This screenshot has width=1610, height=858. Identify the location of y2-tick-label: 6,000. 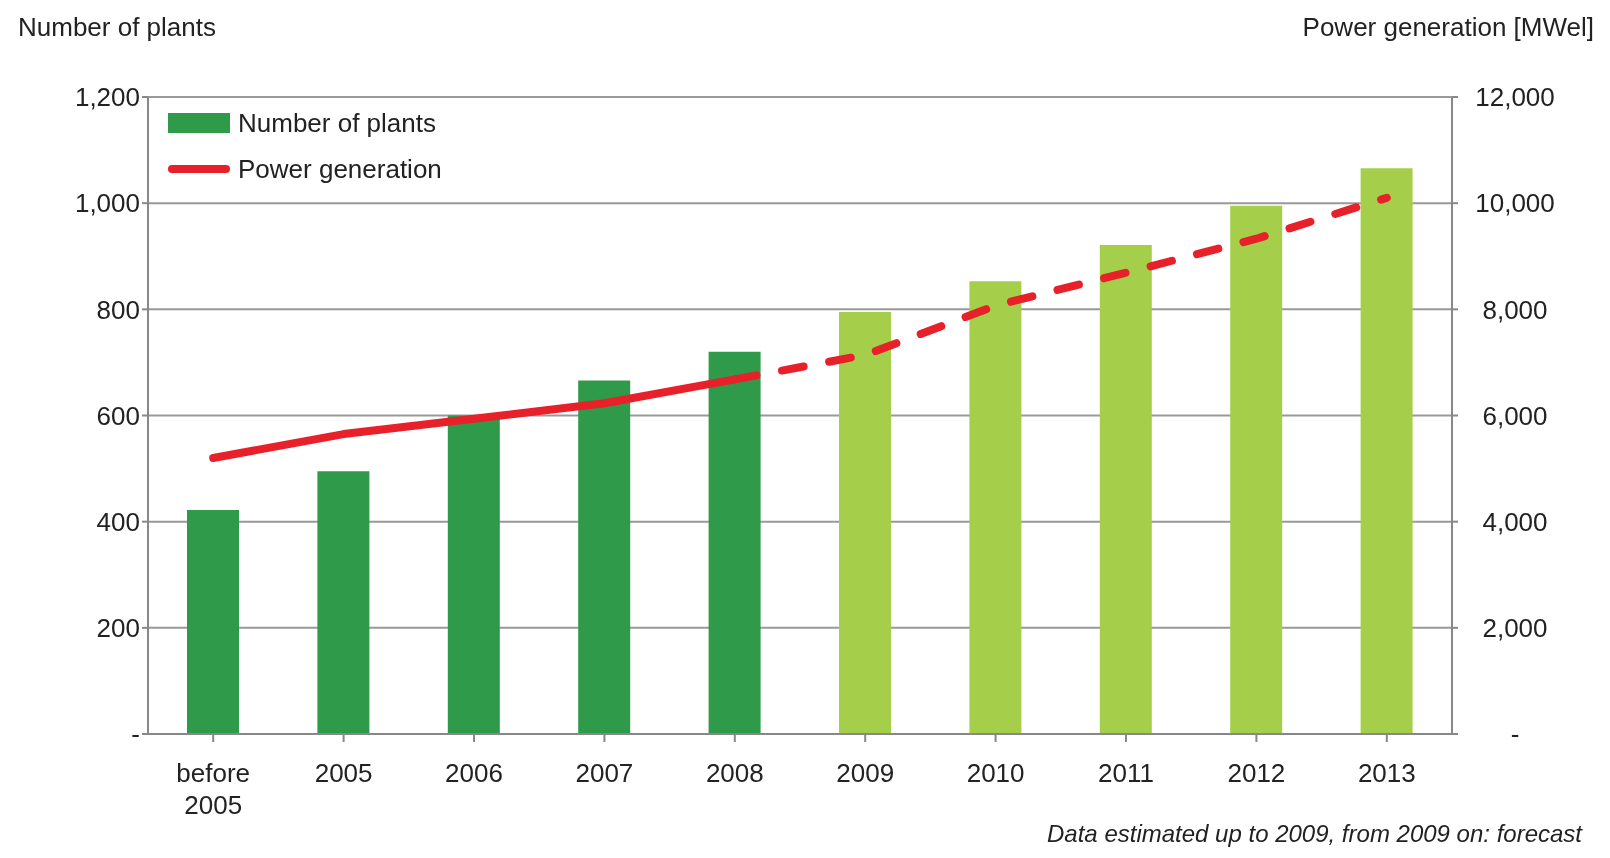
(1515, 415).